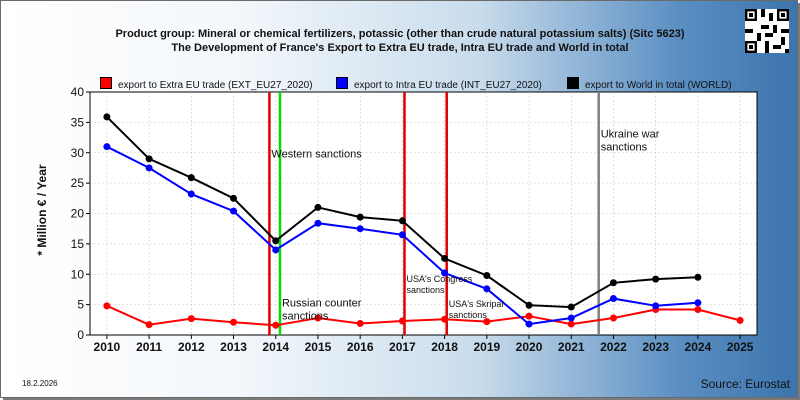 The image size is (800, 400). Describe the element at coordinates (275, 347) in the screenshot. I see `x-tick-label-4: 2014` at that location.